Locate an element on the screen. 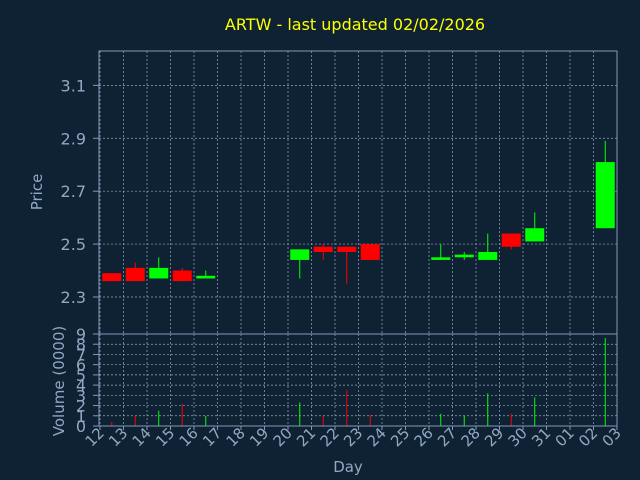 The image size is (640, 480). volume-axis-label: Volume (0000) is located at coordinates (59, 381).